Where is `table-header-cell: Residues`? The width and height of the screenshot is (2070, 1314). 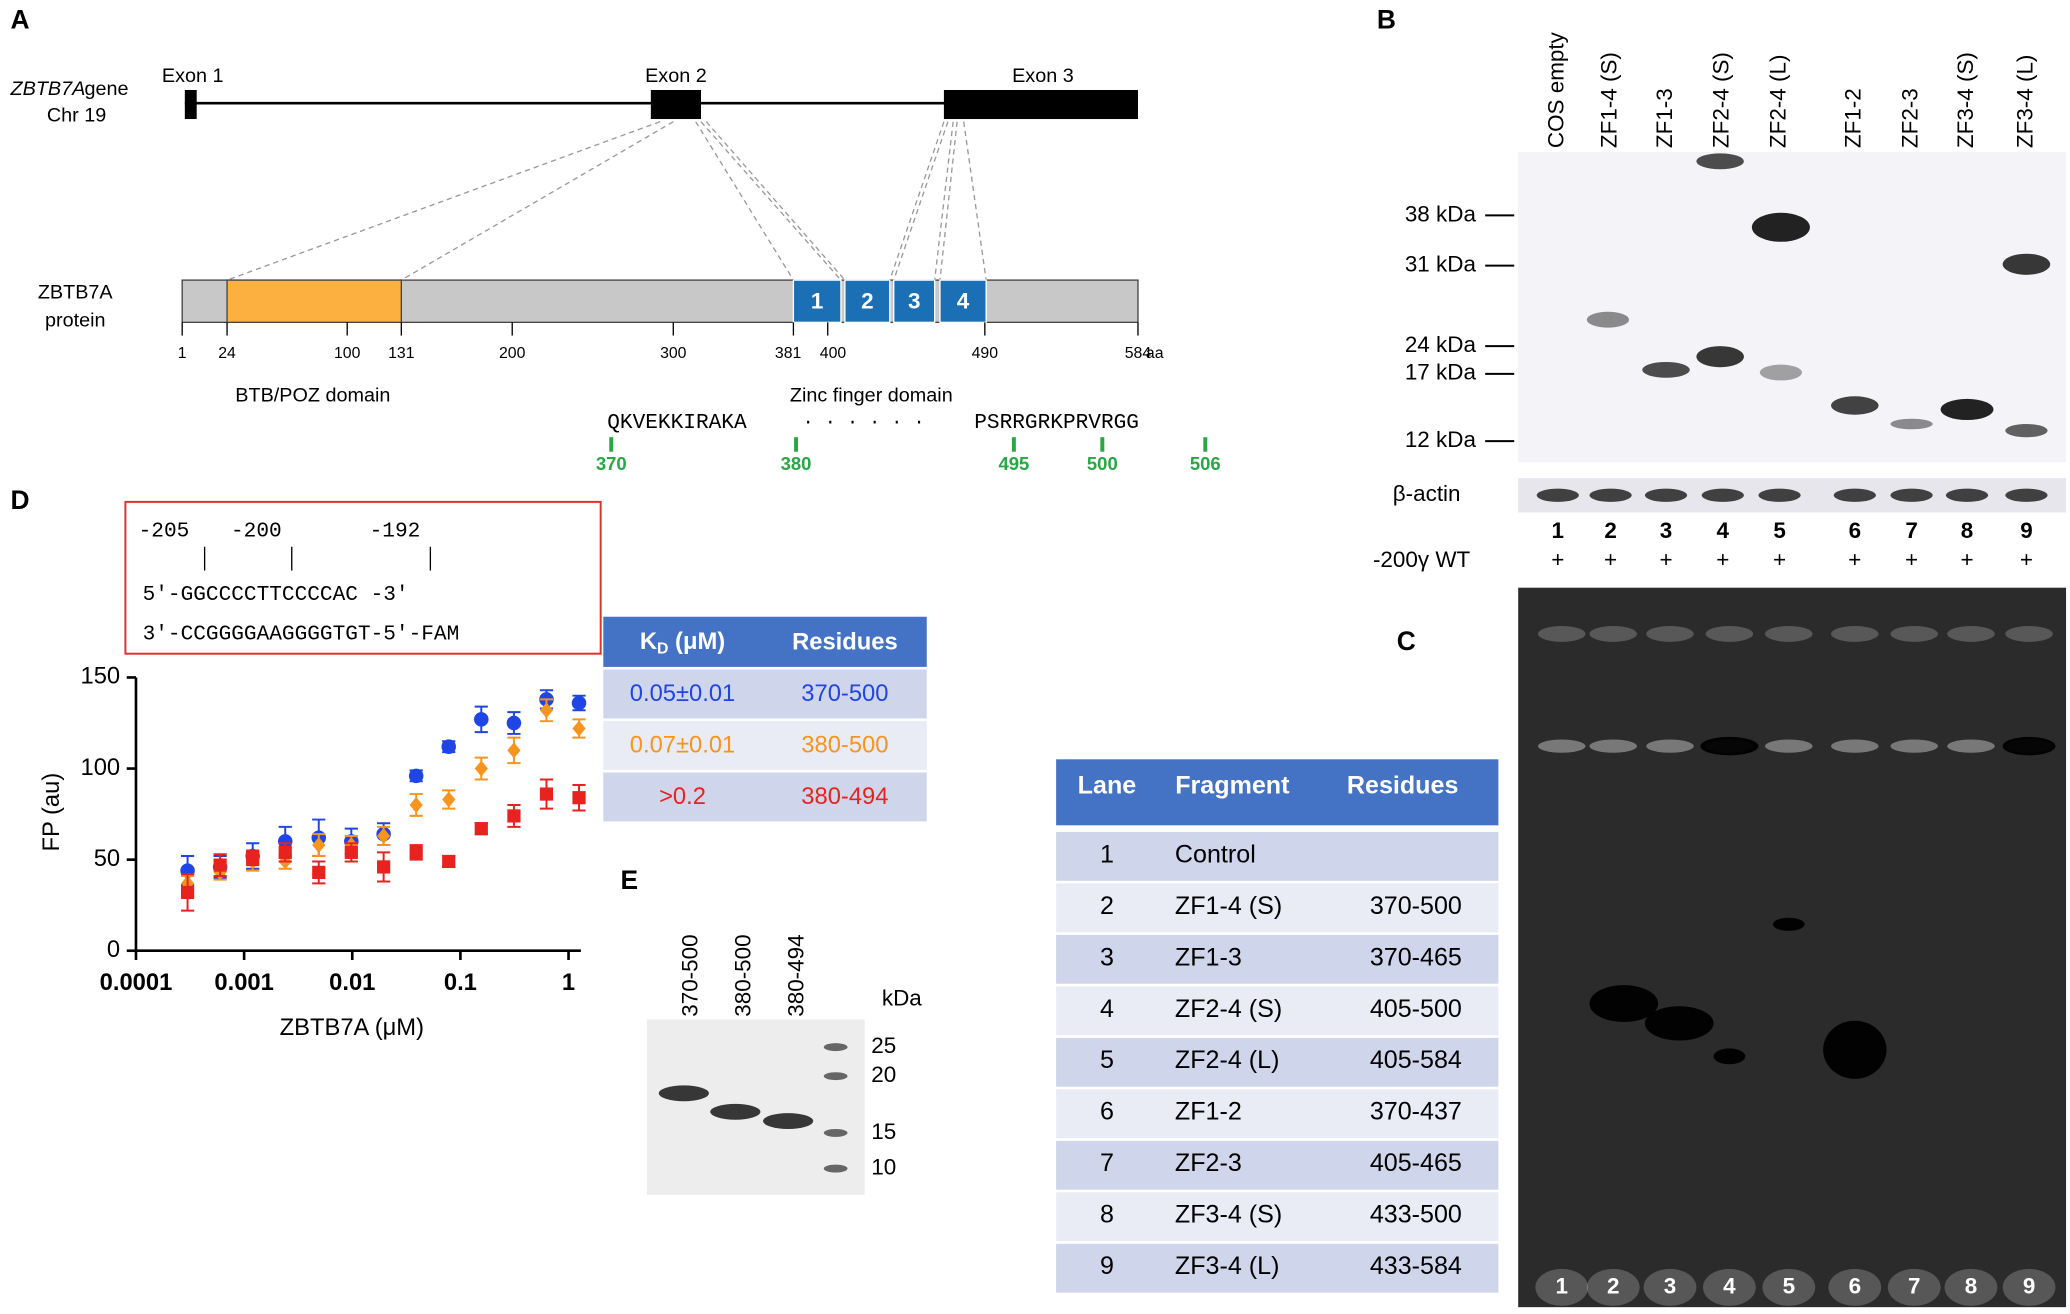
table-header-cell: Residues is located at coordinates (1403, 786).